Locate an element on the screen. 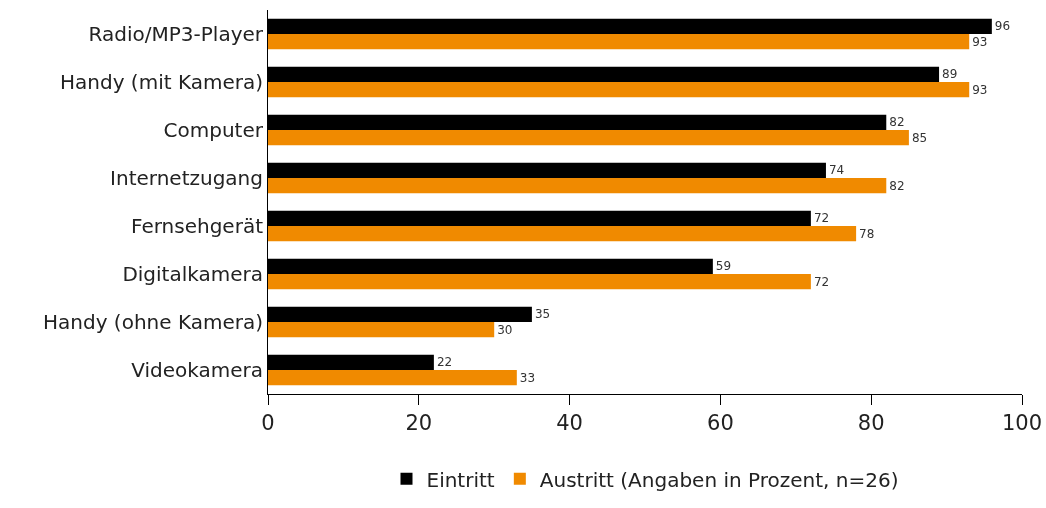  x-tick-label: 40 is located at coordinates (569, 423).